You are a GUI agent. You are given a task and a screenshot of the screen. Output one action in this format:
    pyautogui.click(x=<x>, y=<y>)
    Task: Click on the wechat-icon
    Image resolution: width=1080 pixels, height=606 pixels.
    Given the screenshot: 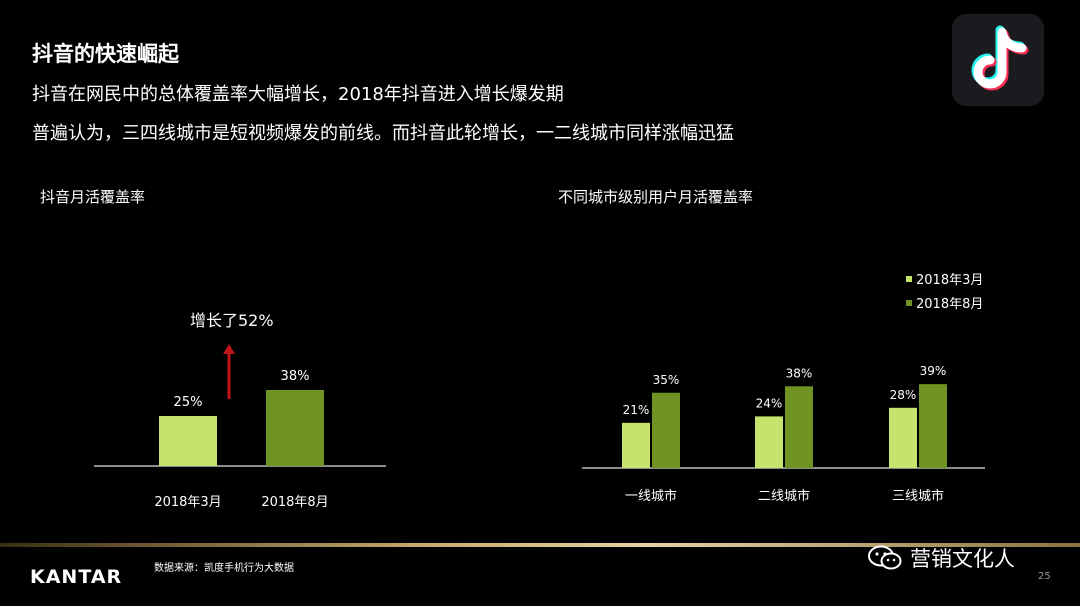 What is the action you would take?
    pyautogui.click(x=885, y=557)
    